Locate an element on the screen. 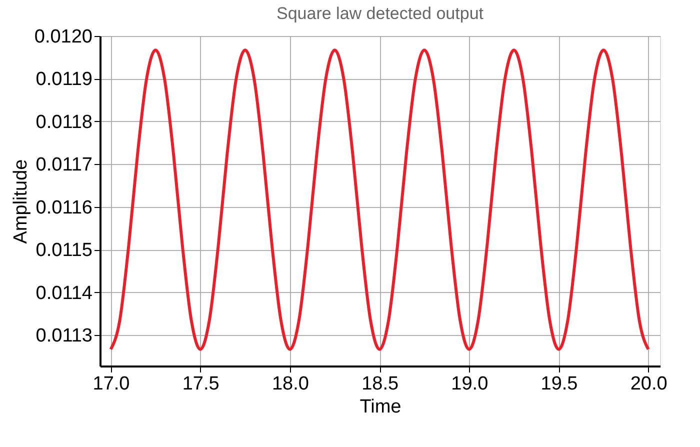 This screenshot has width=700, height=447. y-tick-label: 0.0119 is located at coordinates (64, 79).